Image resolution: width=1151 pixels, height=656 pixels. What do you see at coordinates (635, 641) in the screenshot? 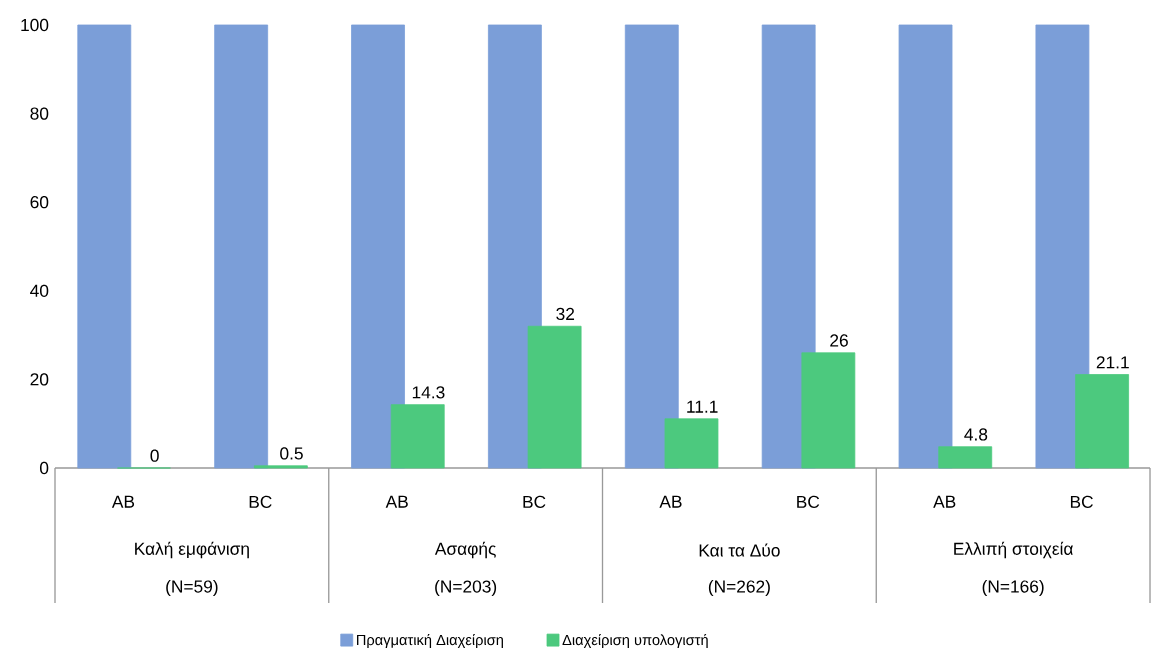
I see `legend-label: Διαχείριση υπολογιστή` at bounding box center [635, 641].